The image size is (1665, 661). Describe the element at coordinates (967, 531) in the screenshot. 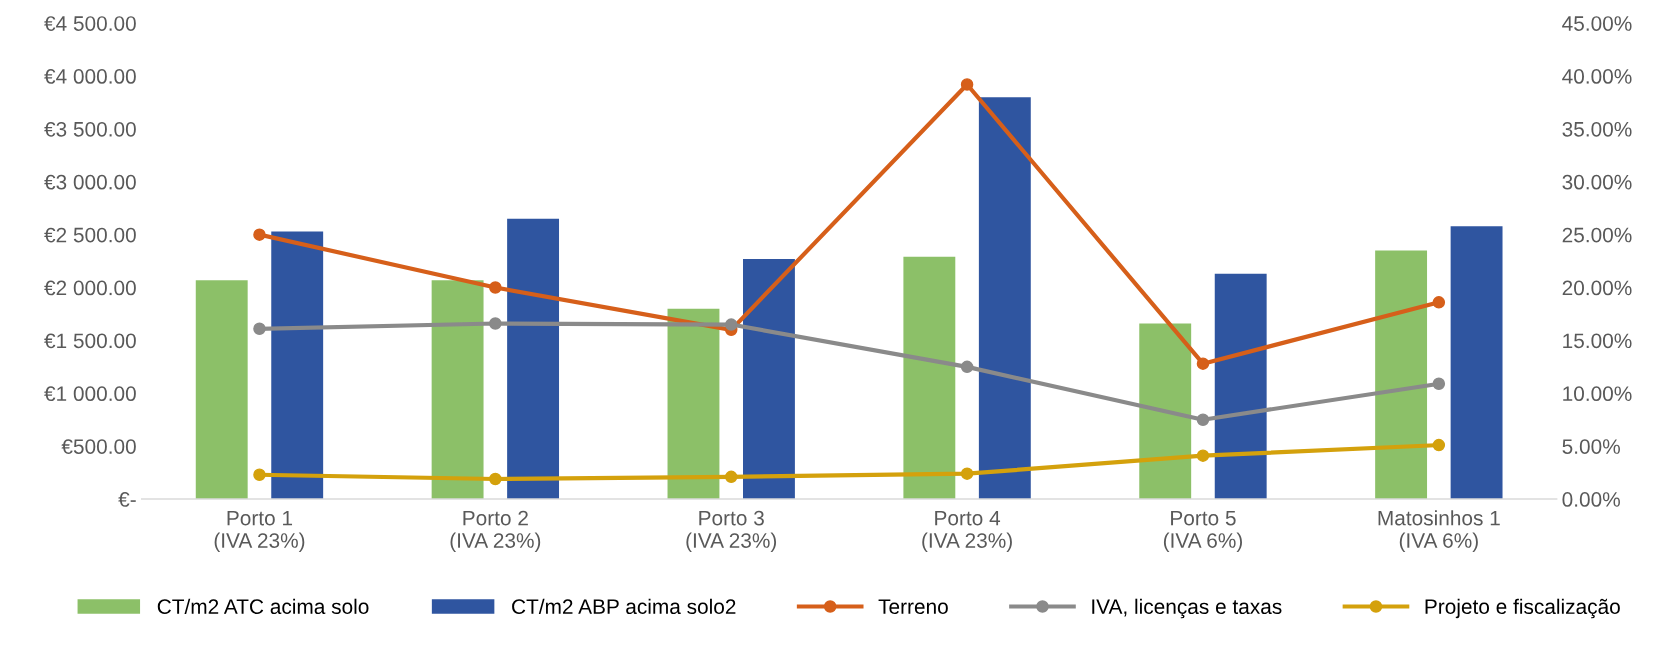

I see `x-tick-label: Porto 4 (IVA 23%)` at that location.